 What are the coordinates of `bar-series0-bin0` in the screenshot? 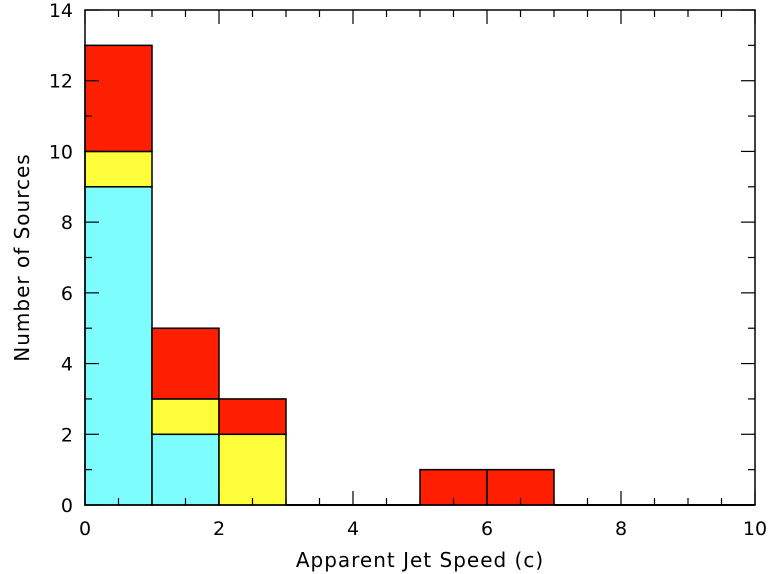 It's located at (118, 346).